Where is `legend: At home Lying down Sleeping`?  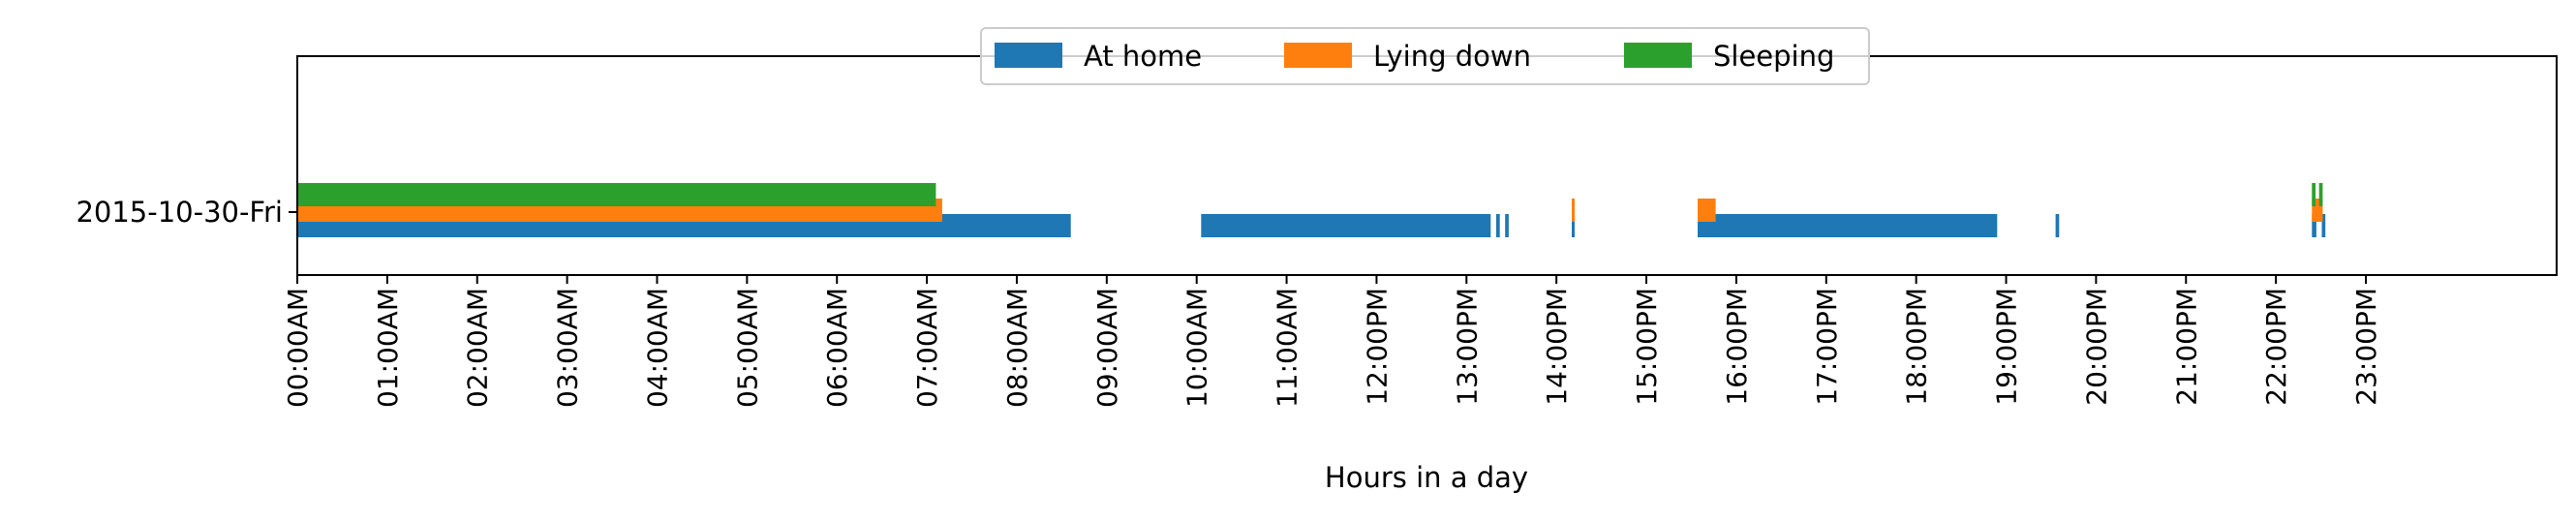 legend: At home Lying down Sleeping is located at coordinates (1425, 56).